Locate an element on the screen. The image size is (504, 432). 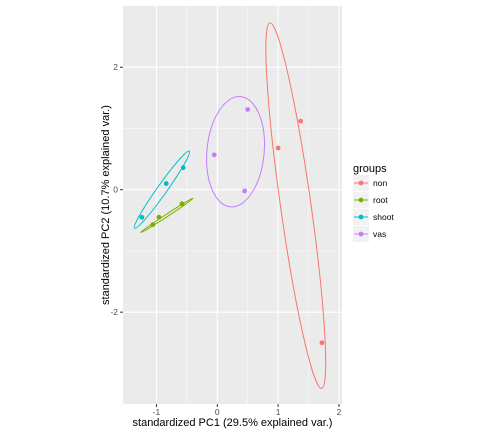
legend-label: vas is located at coordinates (379, 234).